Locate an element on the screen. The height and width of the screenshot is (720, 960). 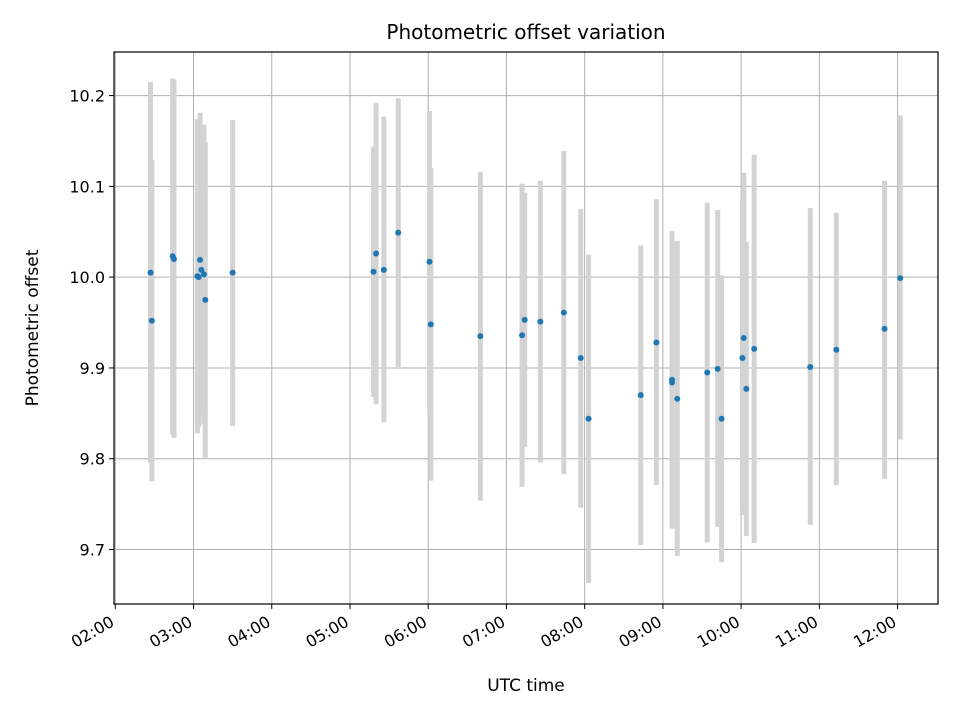
y-tick-label: 10.2 is located at coordinates (87, 96).